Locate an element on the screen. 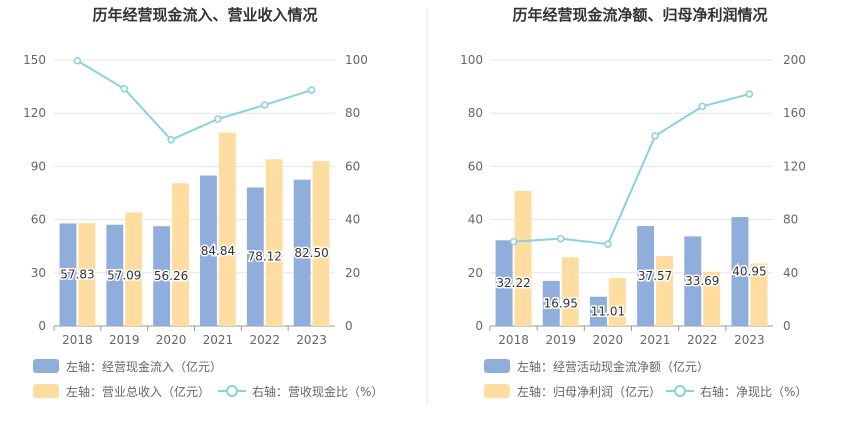 Image resolution: width=850 pixels, height=436 pixels. x-axis-tick-label: 2019 is located at coordinates (124, 340).